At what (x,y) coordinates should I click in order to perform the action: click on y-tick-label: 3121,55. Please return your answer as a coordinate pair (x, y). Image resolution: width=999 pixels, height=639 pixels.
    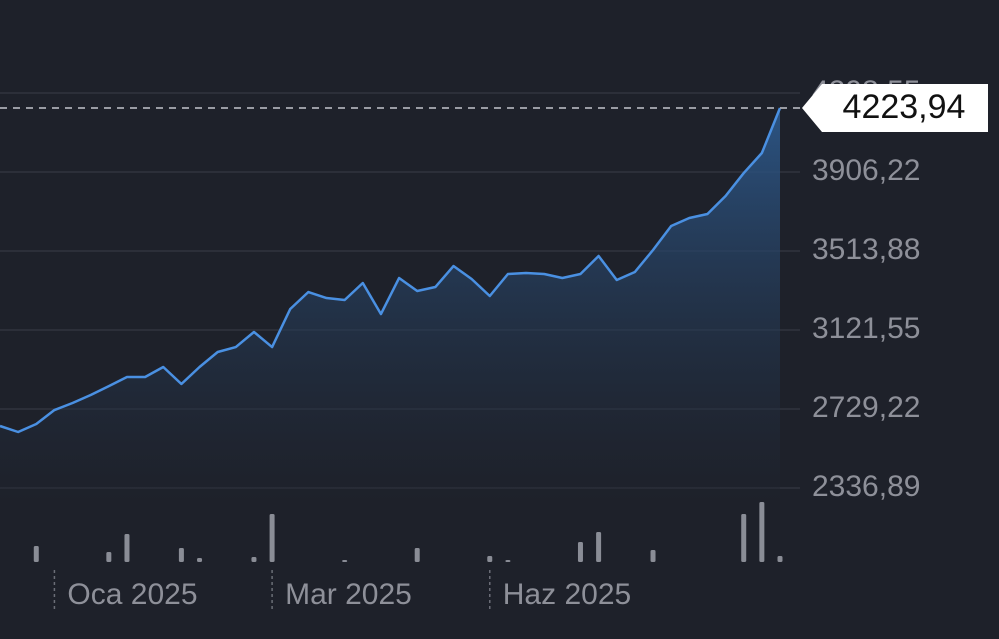
    Looking at the image, I should click on (866, 328).